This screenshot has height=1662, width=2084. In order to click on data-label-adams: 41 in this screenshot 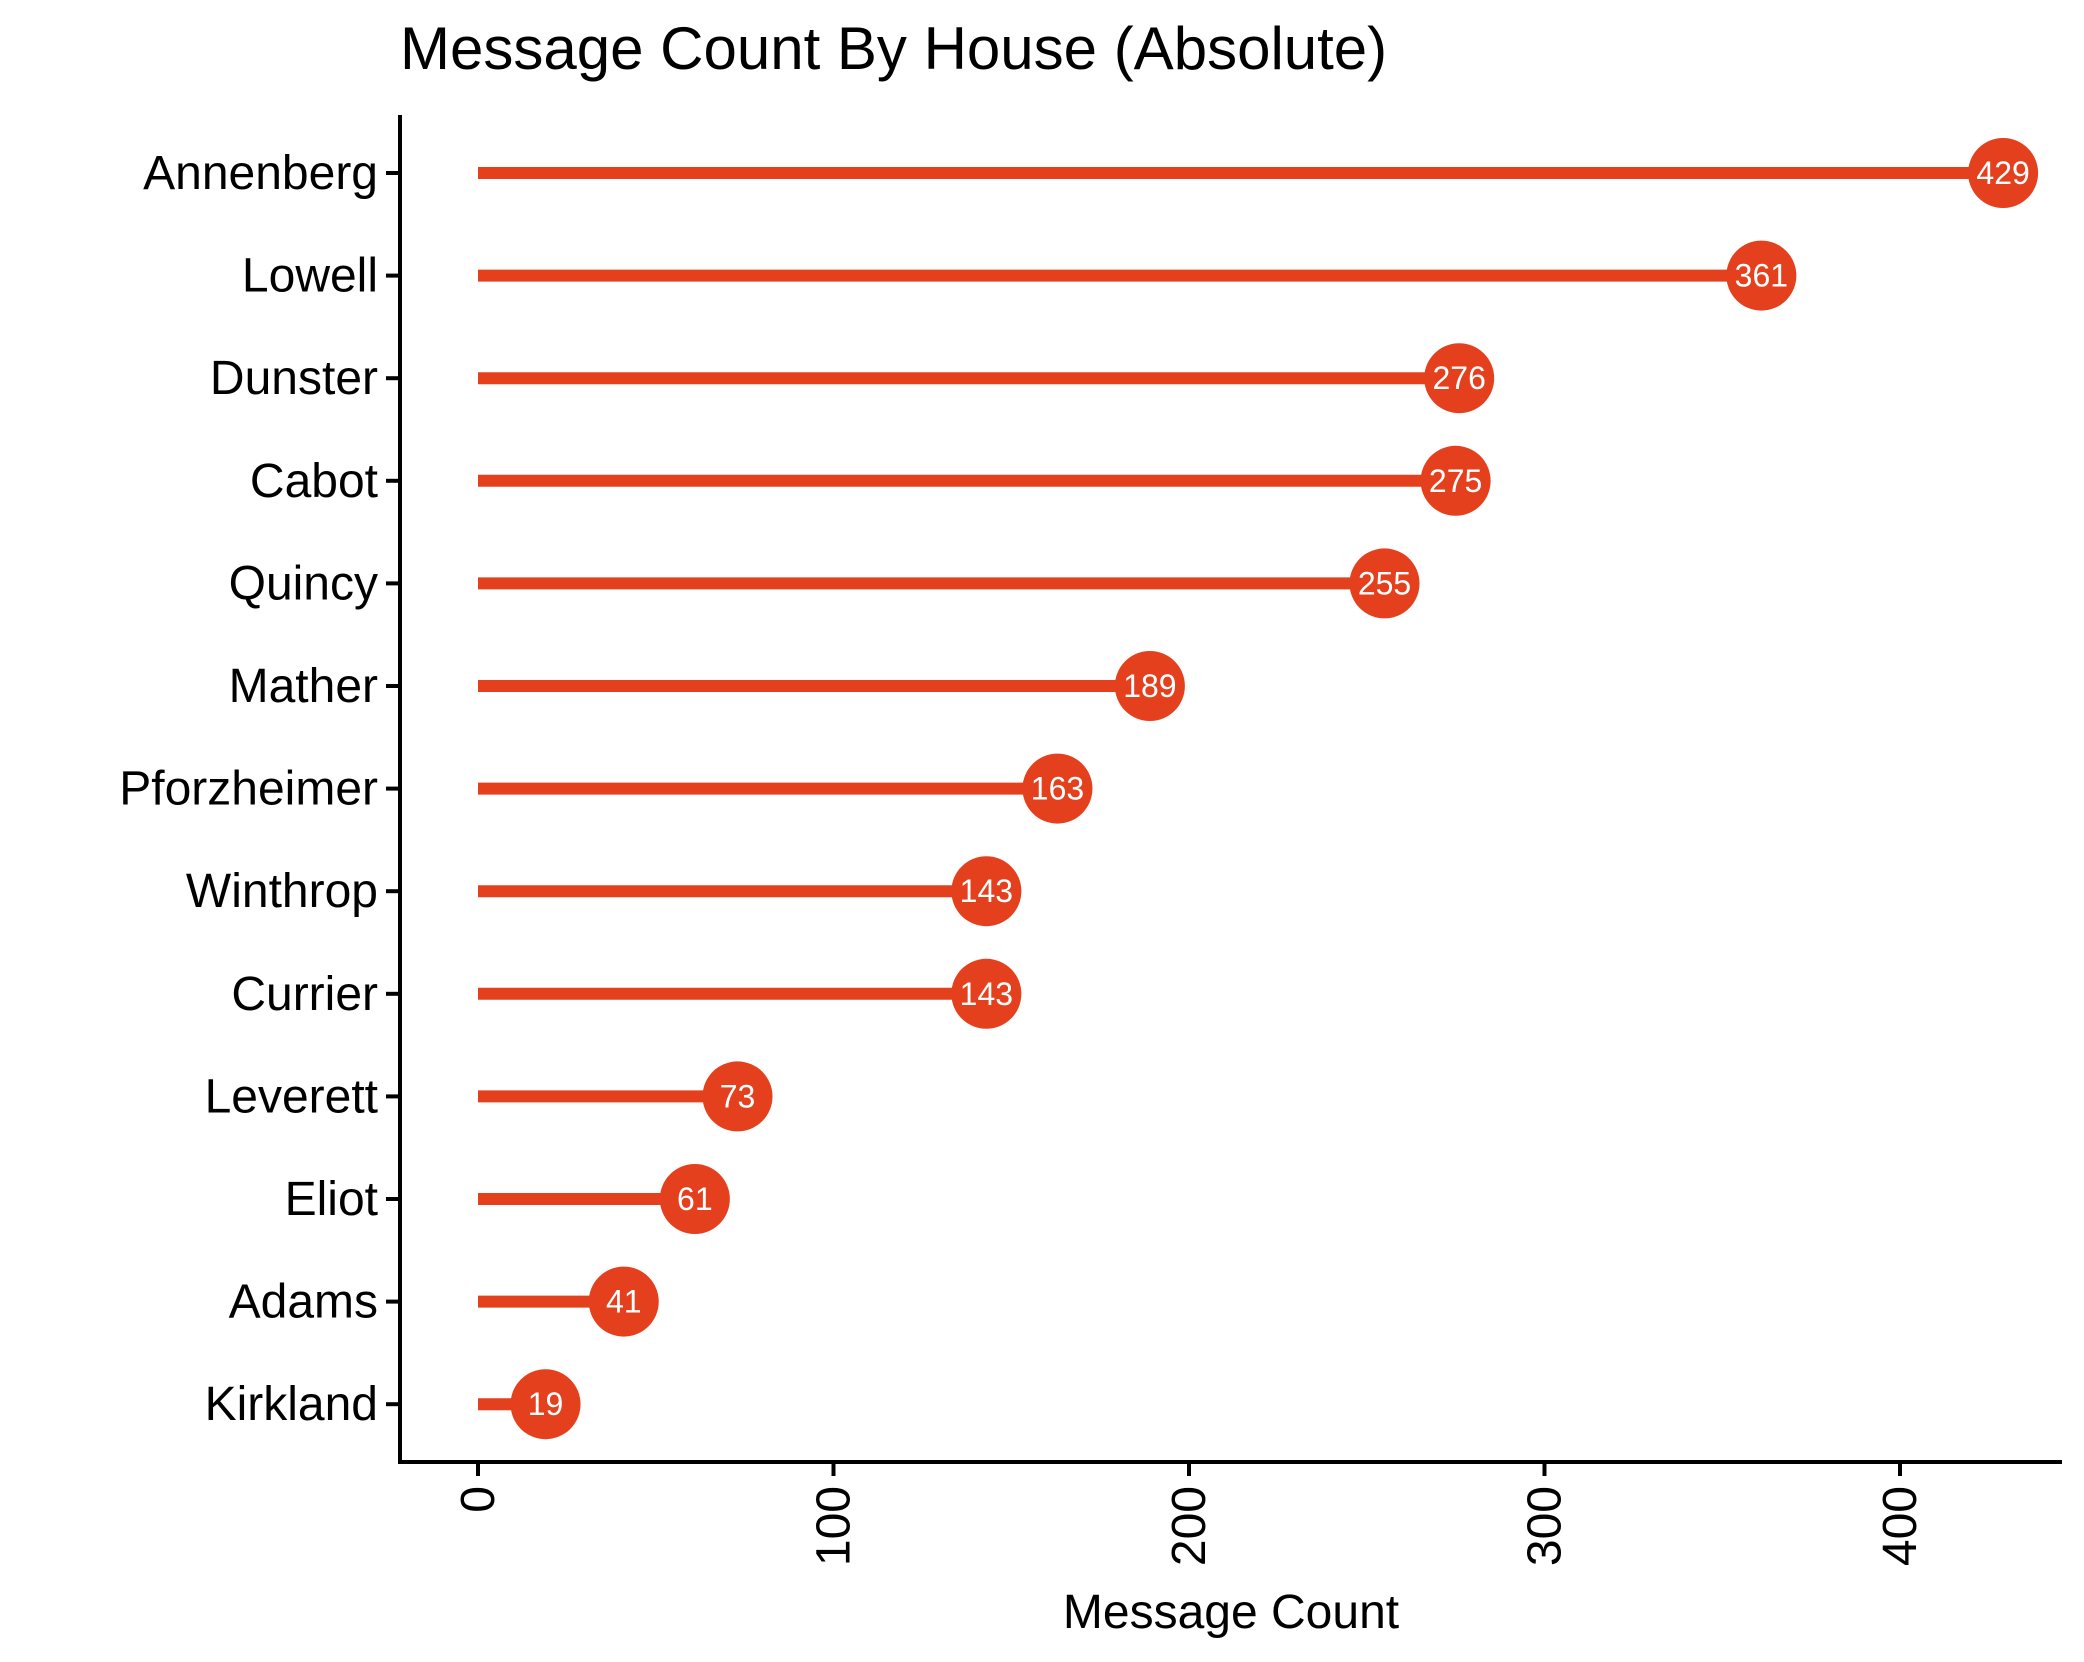, I will do `click(624, 1302)`.